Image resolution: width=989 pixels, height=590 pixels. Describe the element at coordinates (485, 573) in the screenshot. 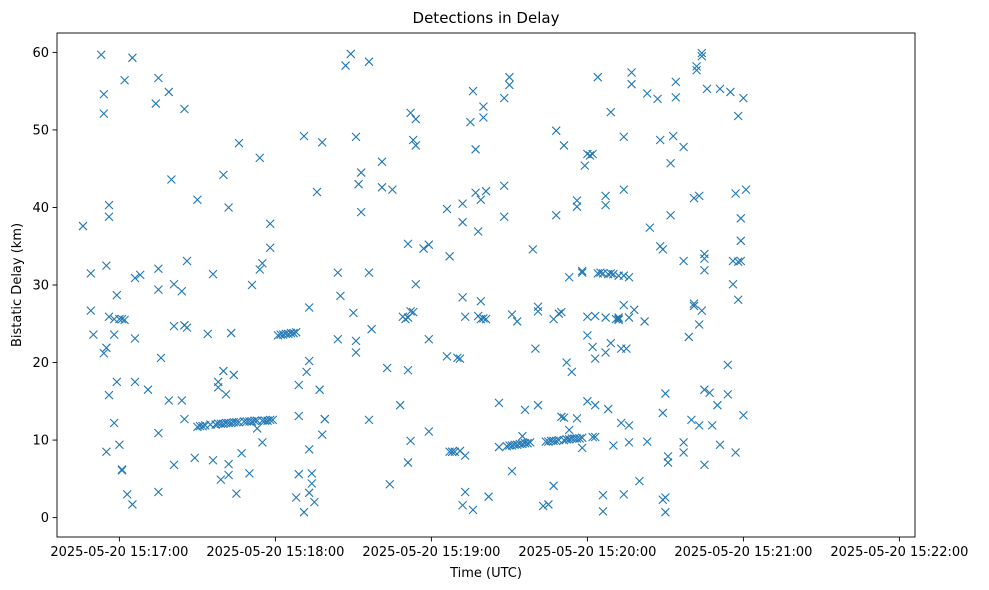

I see `x-axis-label: Time (UTC)` at that location.